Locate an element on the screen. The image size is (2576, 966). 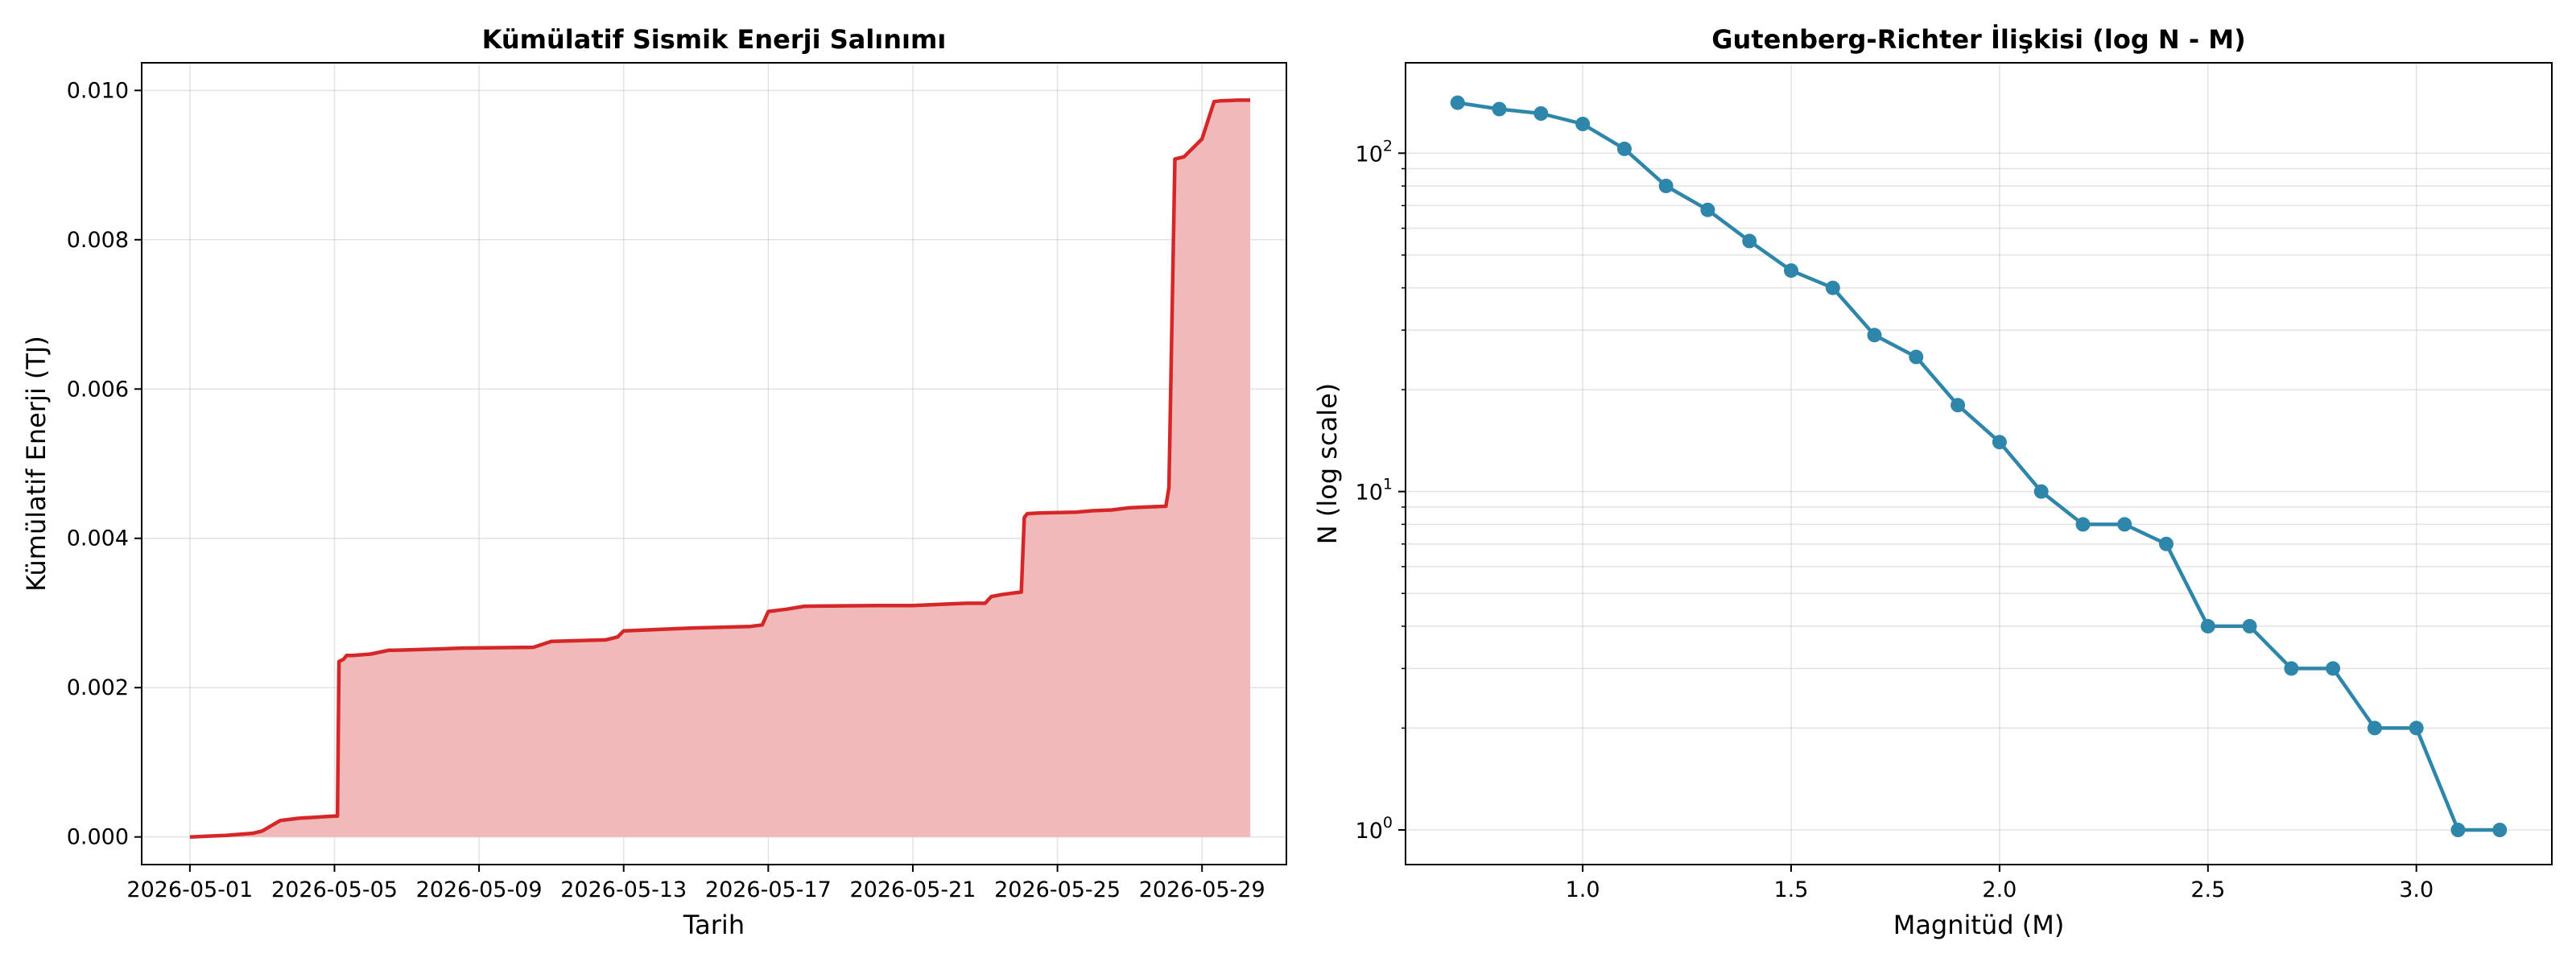
x-tick-label: 2026-05-09 is located at coordinates (479, 889).